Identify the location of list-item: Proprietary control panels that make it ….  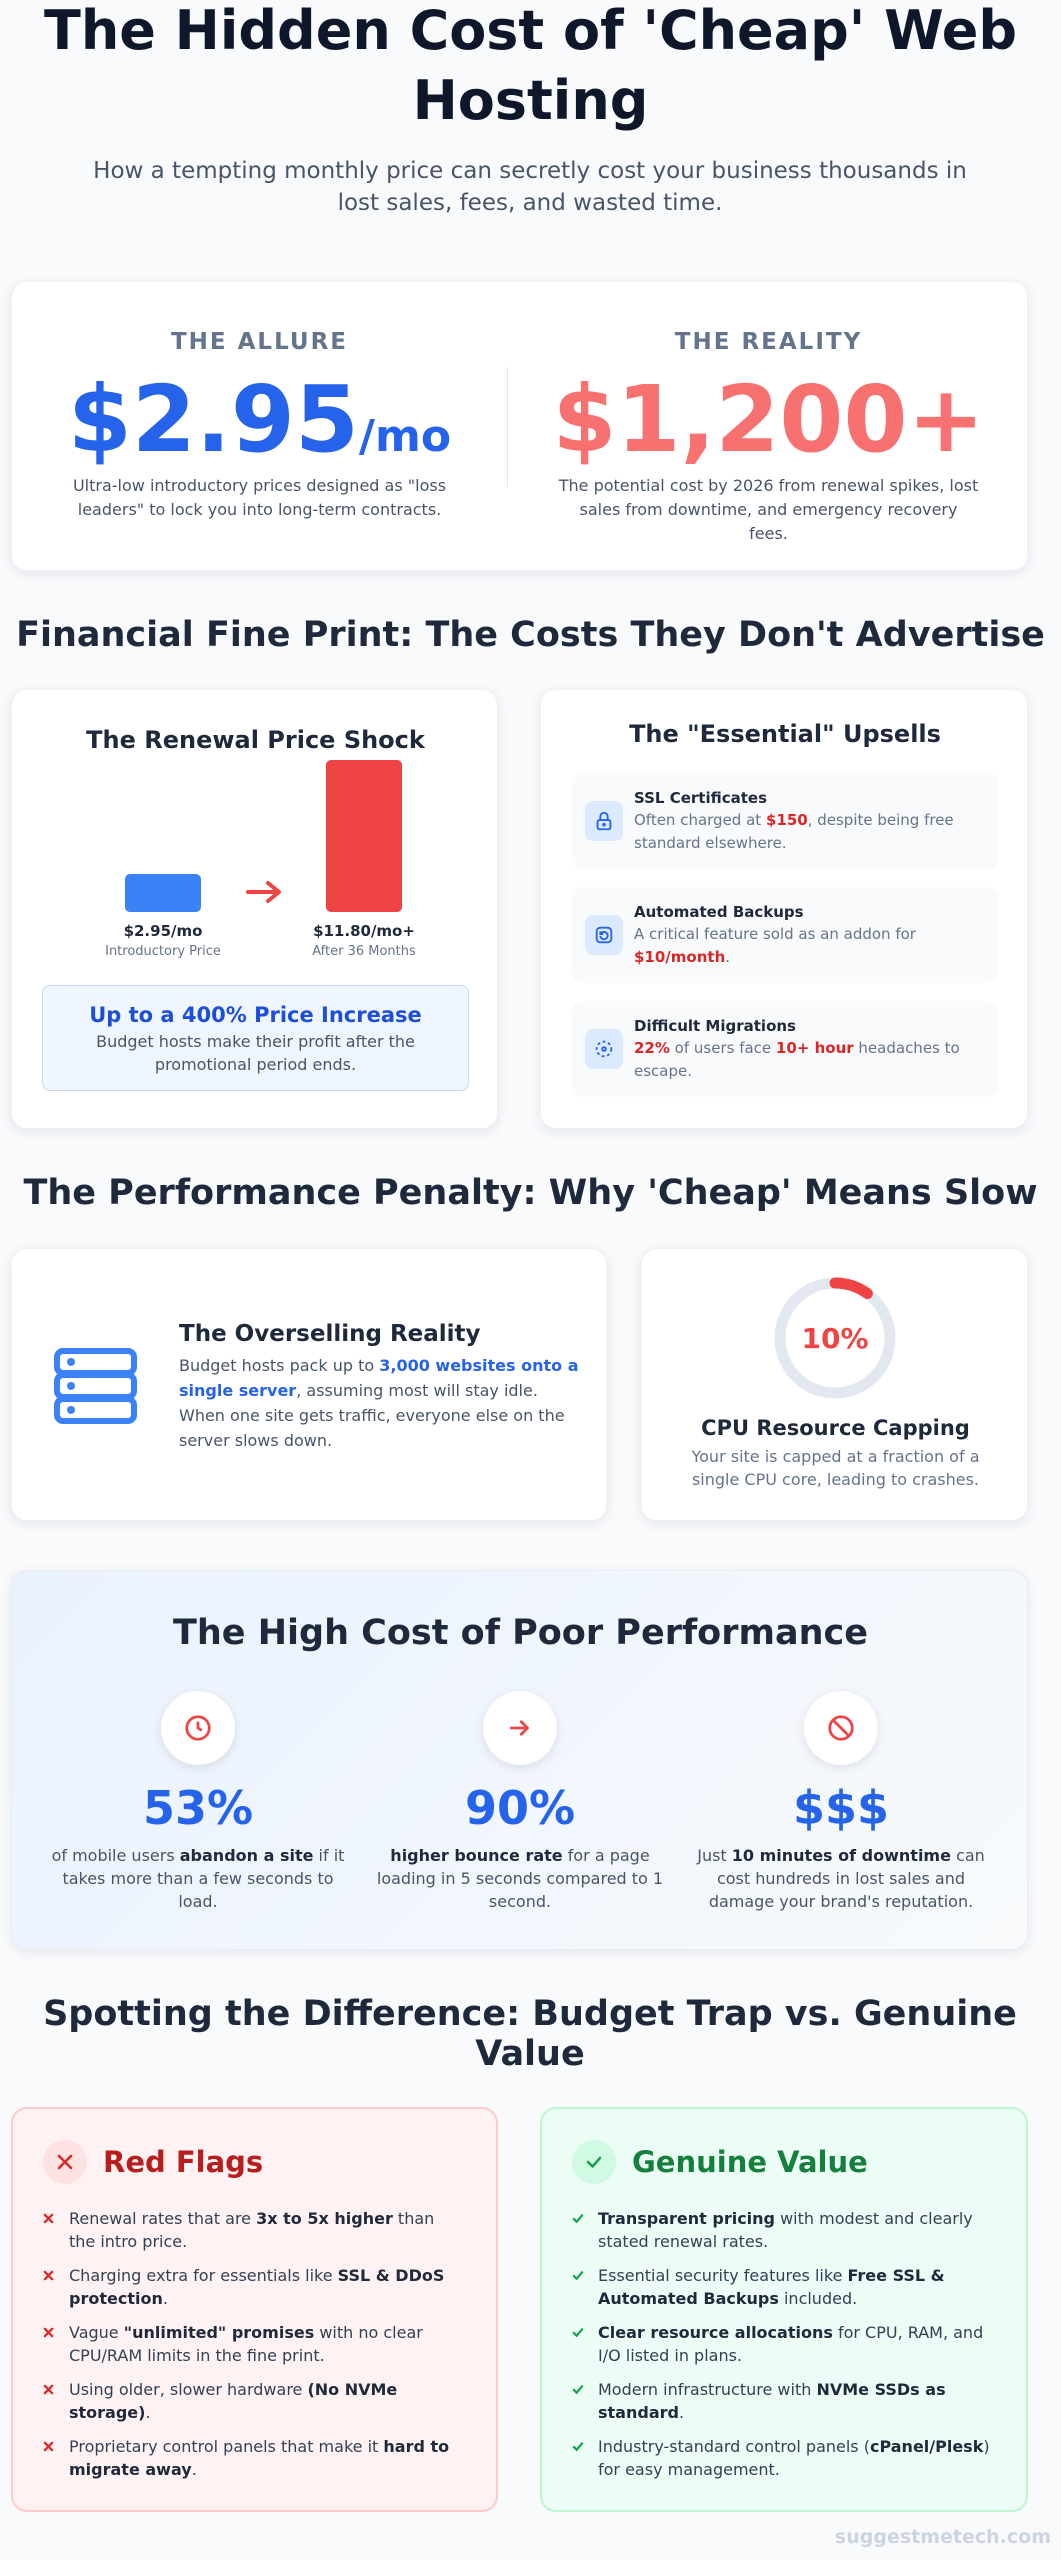
(253, 2458).